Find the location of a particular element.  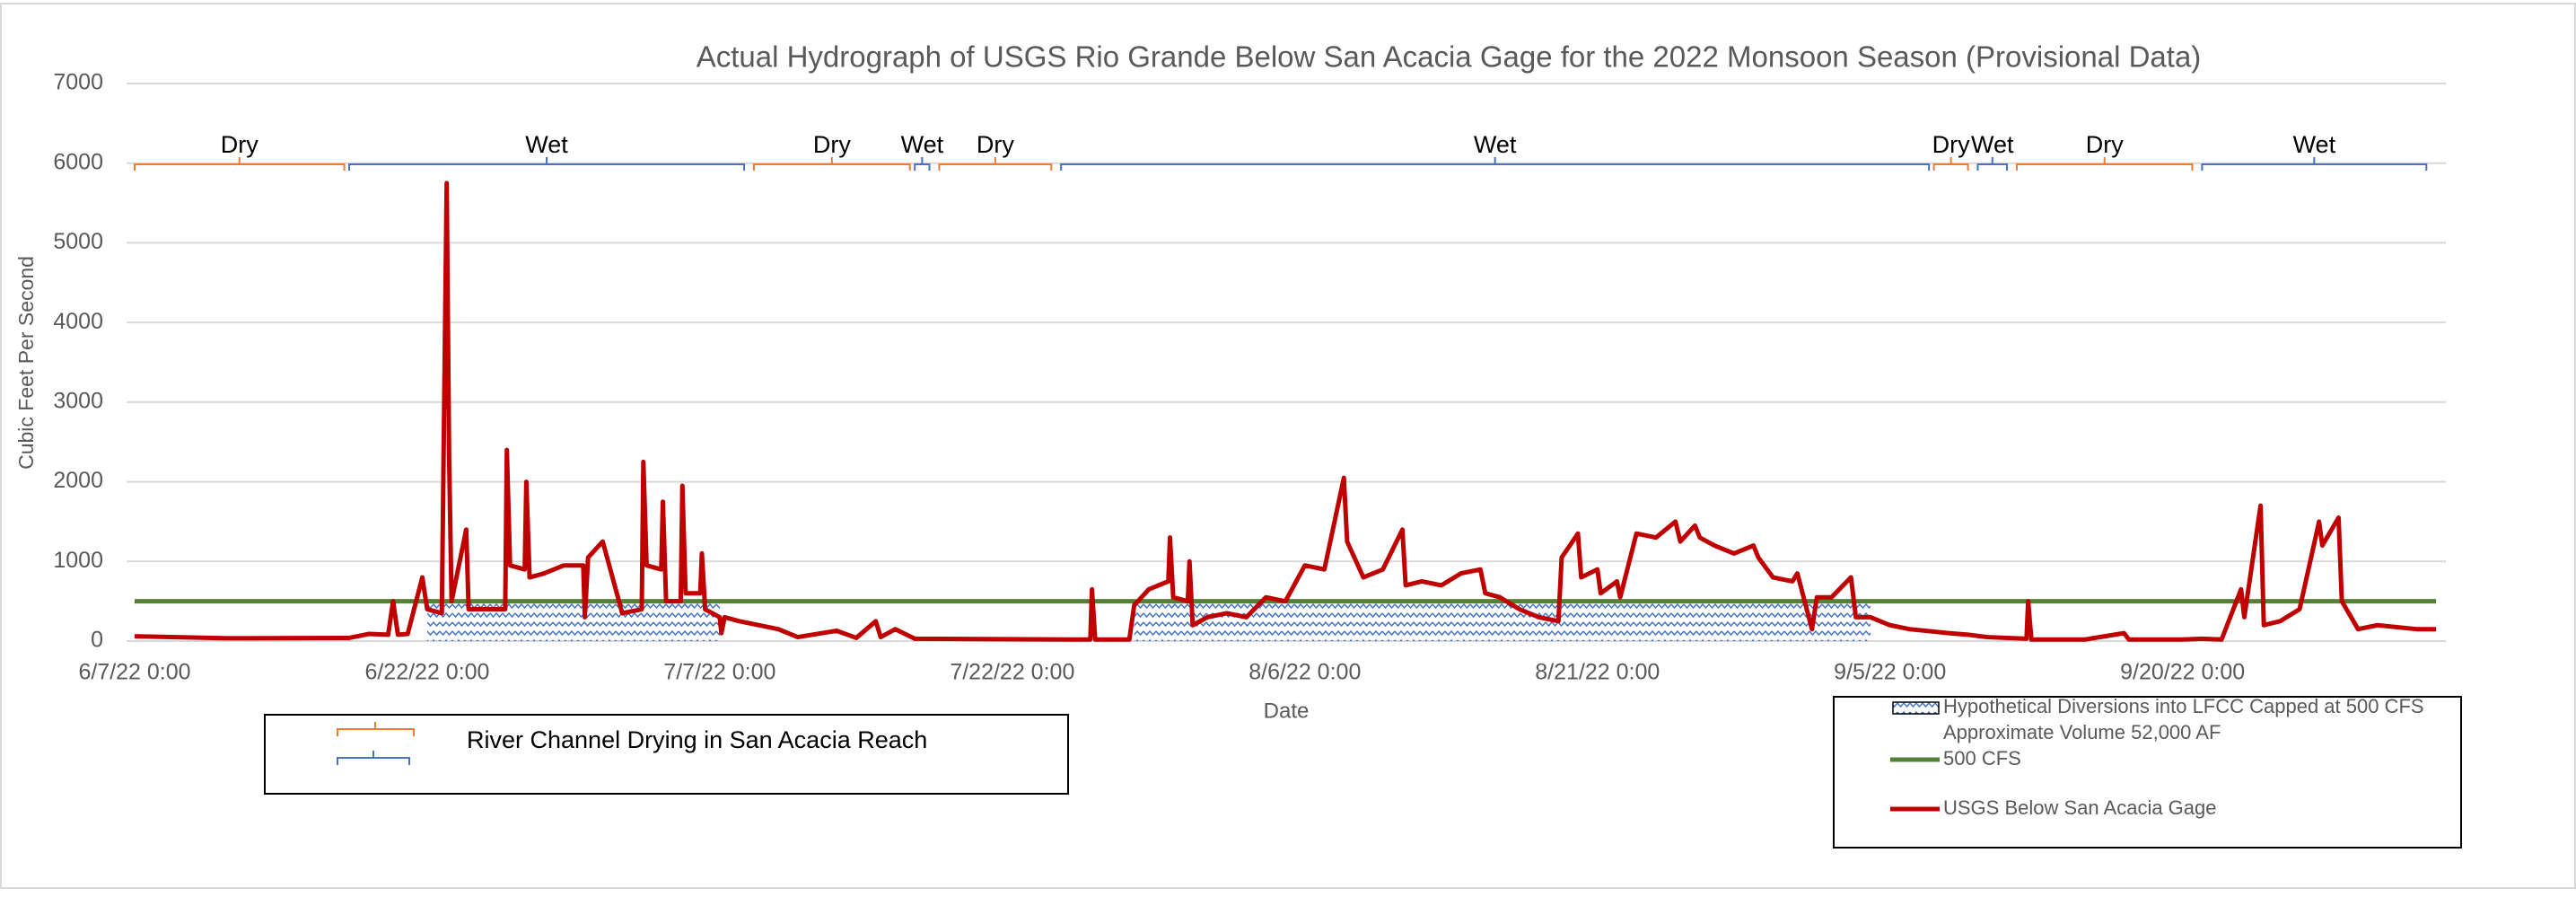

legend-swatch is located at coordinates (1916, 708).